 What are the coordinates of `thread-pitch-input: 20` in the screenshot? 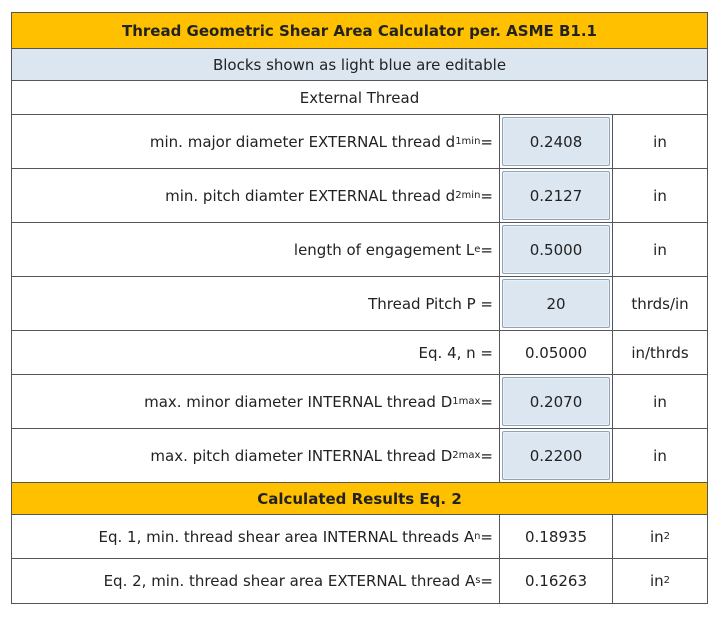 It's located at (556, 303).